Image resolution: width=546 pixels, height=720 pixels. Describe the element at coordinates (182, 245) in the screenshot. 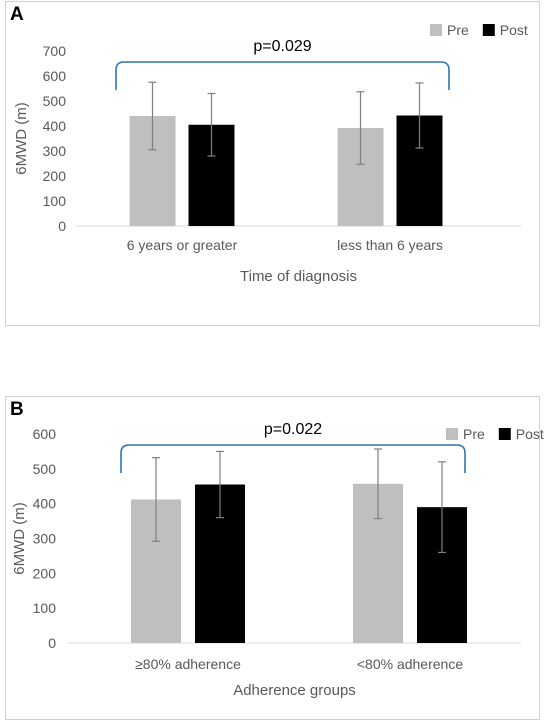

I see `x-tick-label: 6 years or greater` at that location.